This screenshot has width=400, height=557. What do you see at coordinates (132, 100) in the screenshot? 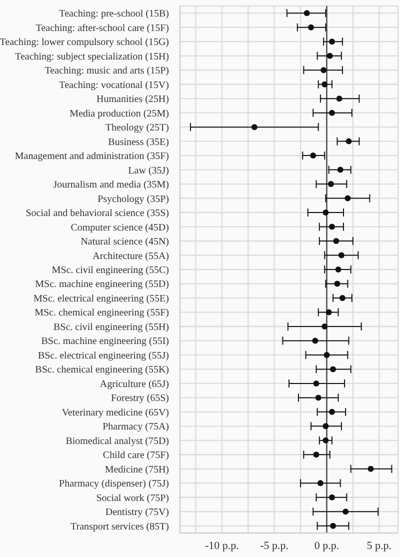
I see `y-tick-label: Humanities (25H)` at bounding box center [132, 100].